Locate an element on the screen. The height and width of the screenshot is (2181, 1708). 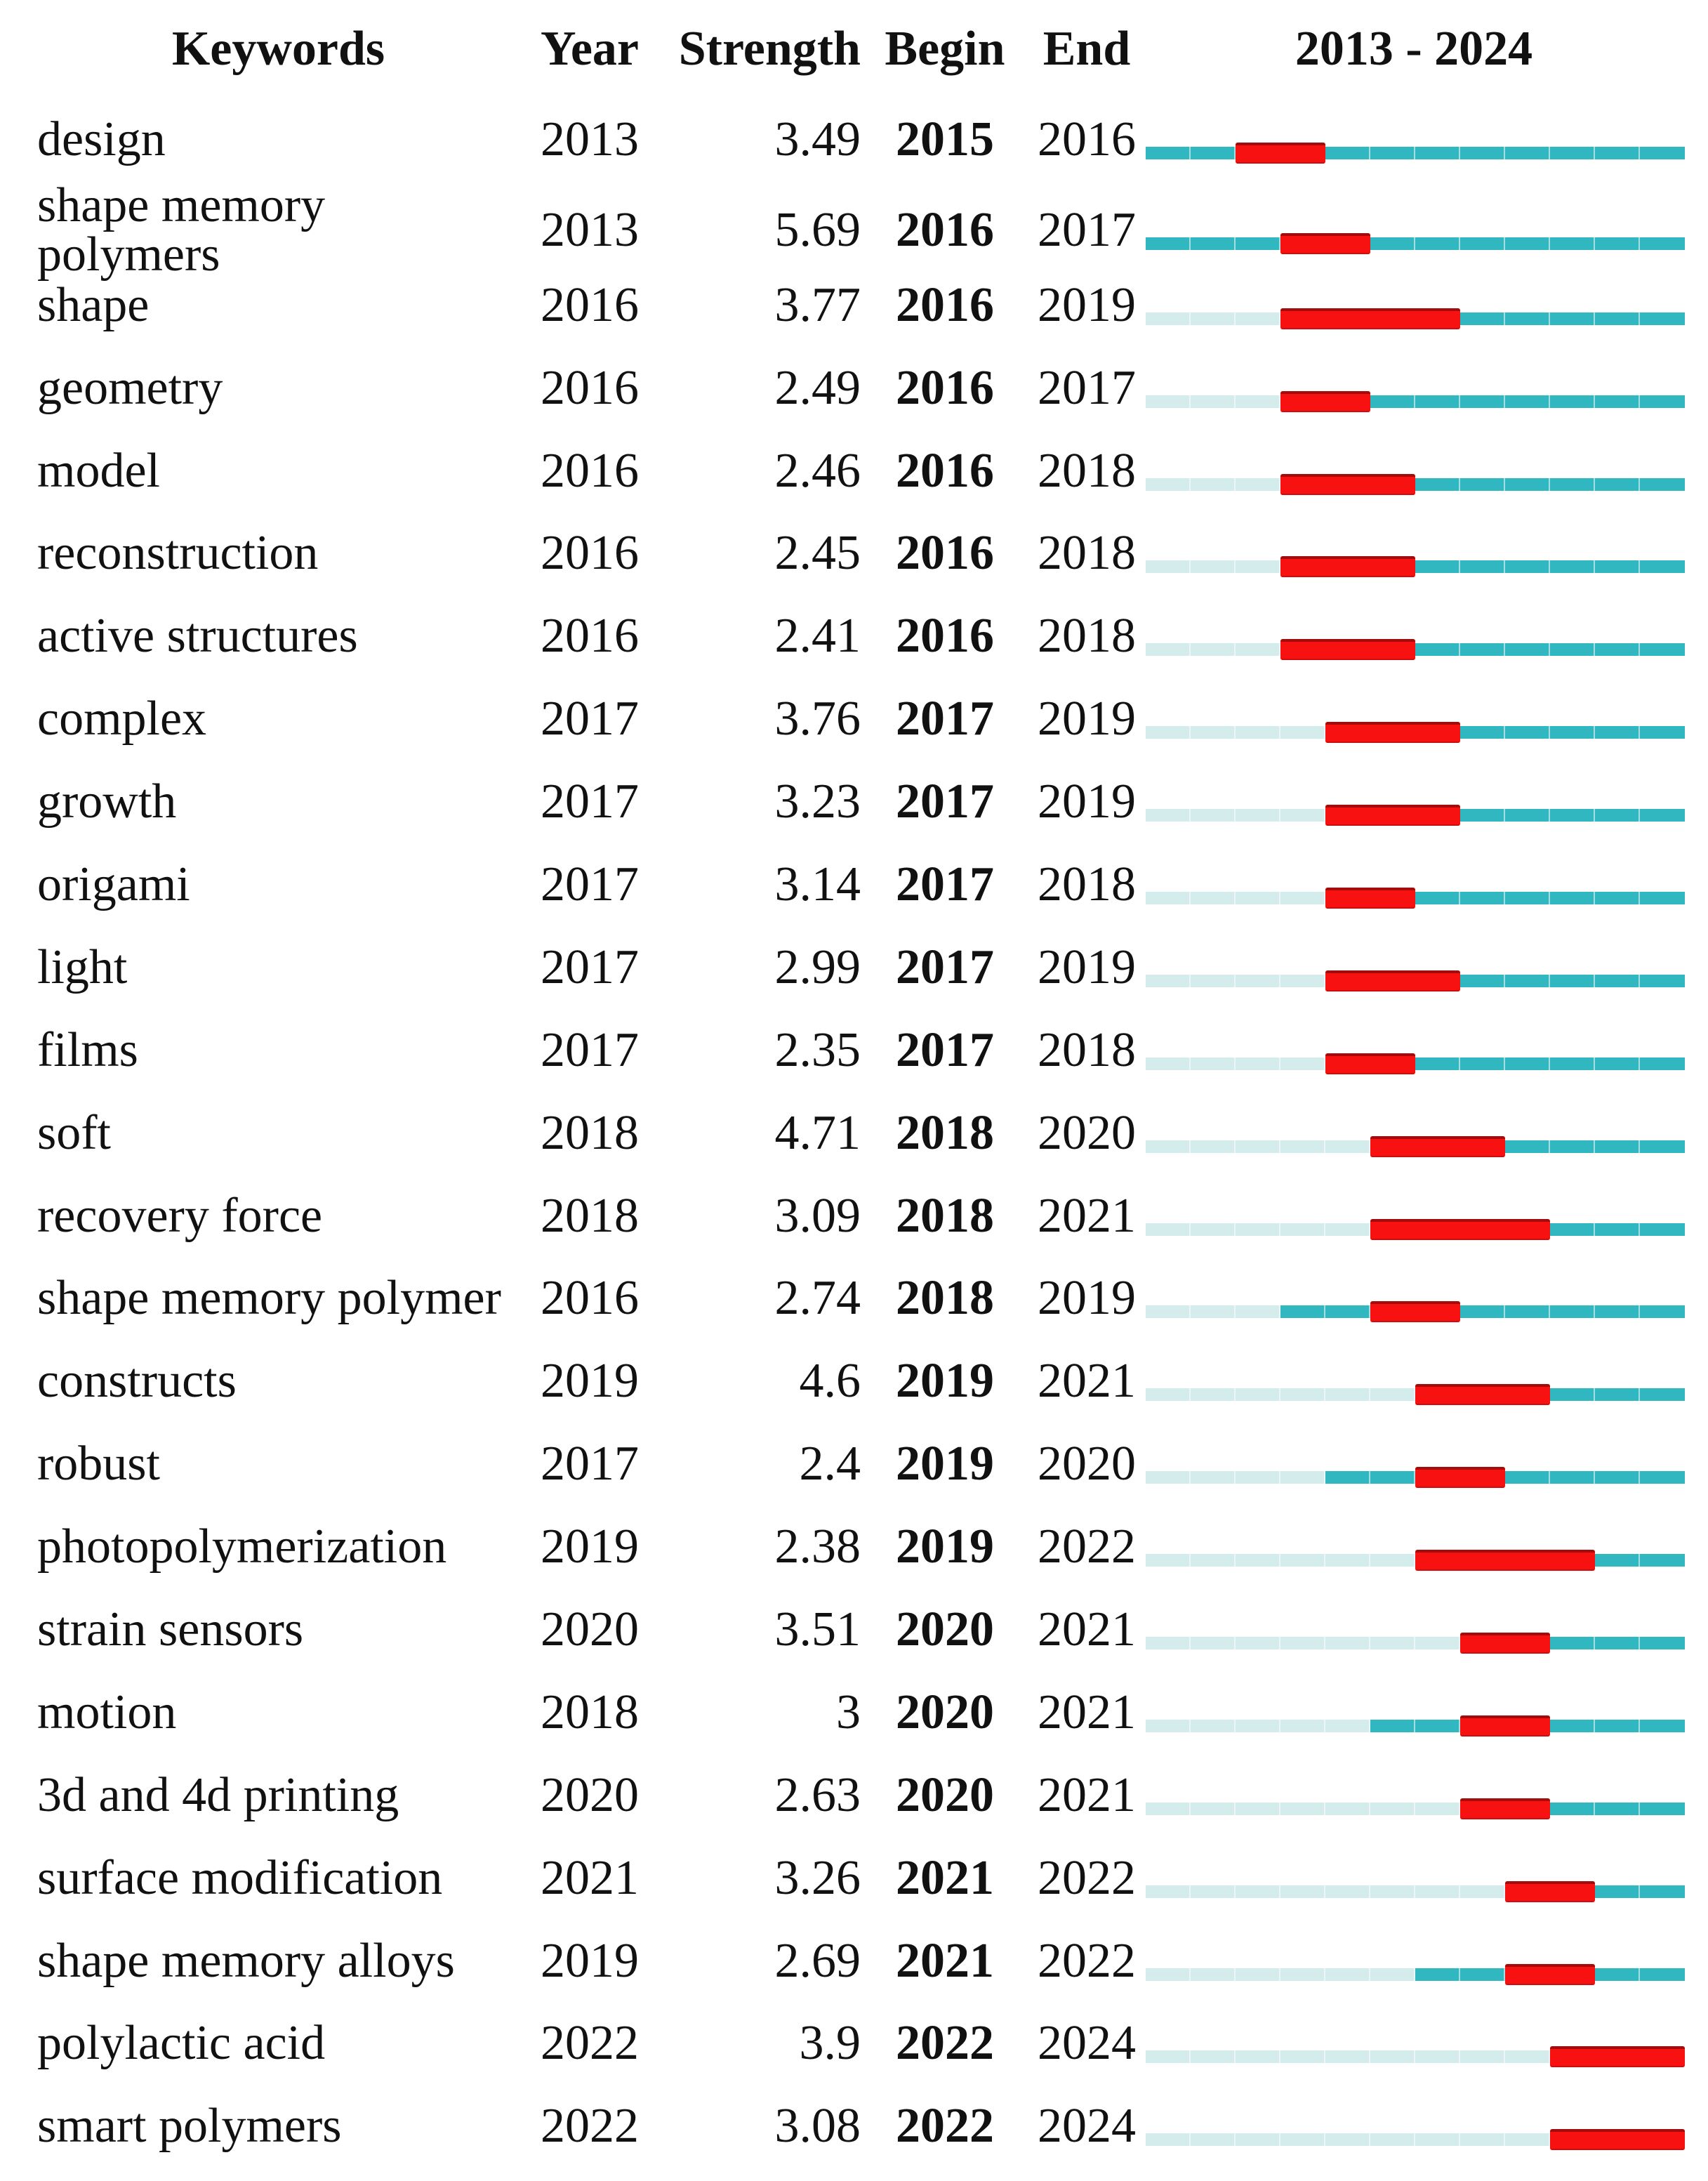
begin-cell: 2018 is located at coordinates (945, 1298).